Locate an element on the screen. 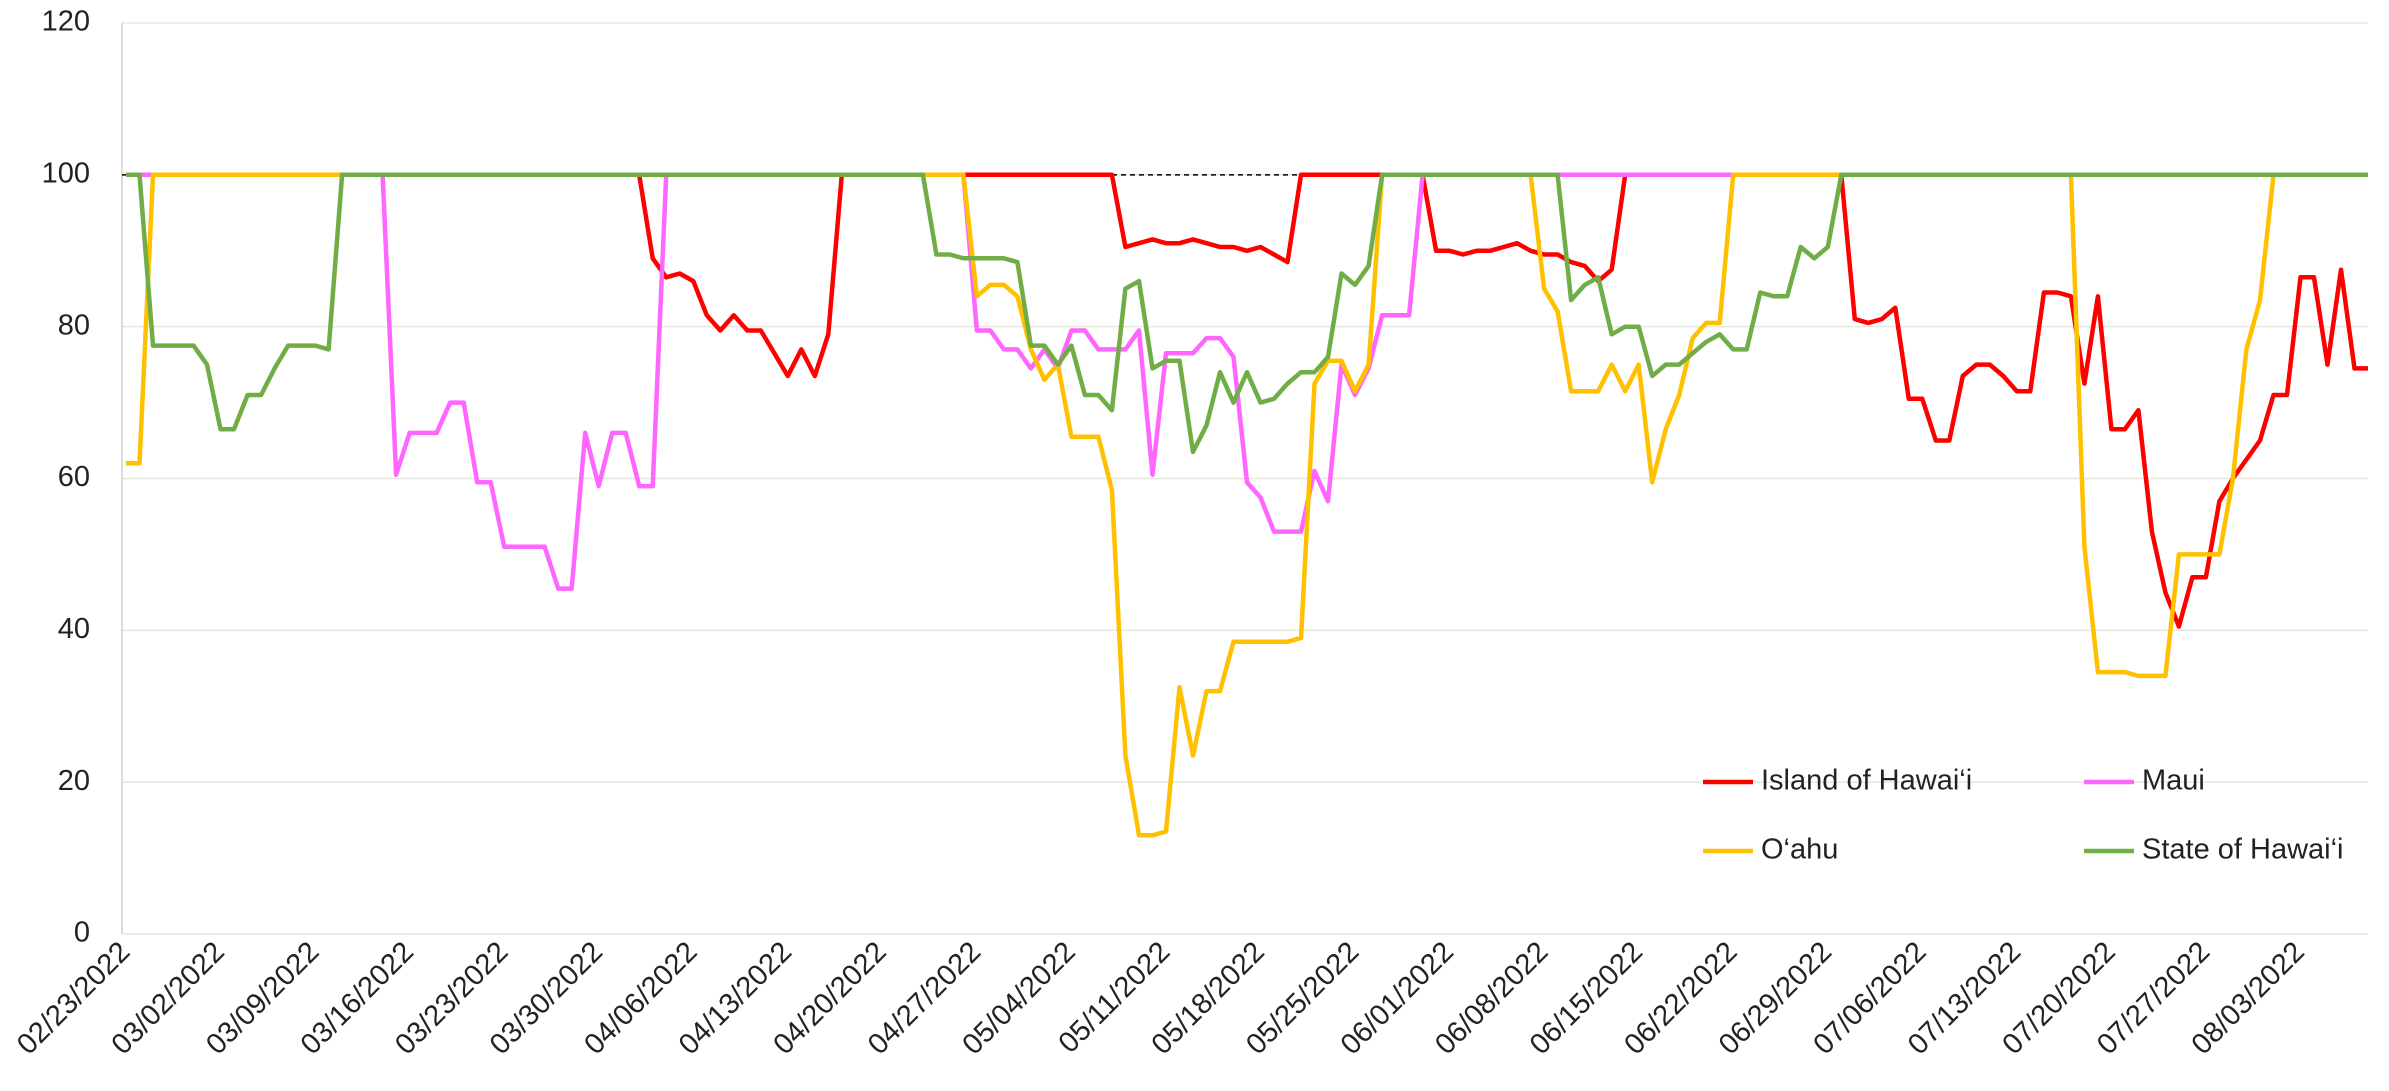 Image resolution: width=2389 pixels, height=1091 pixels. y-tick-label: 20 is located at coordinates (74, 781).